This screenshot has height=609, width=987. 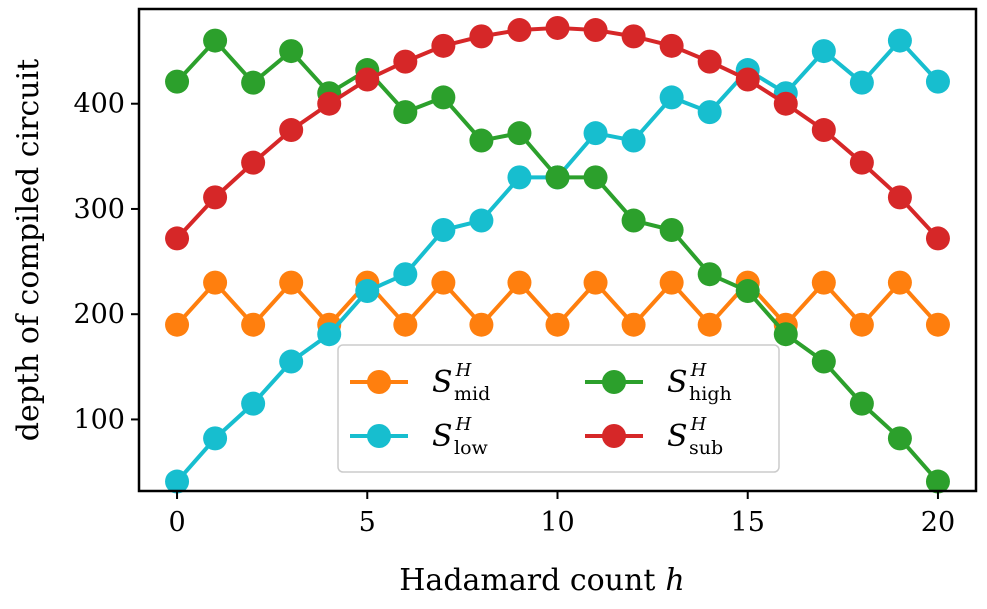 What do you see at coordinates (938, 522) in the screenshot?
I see `x-tick-label: 20` at bounding box center [938, 522].